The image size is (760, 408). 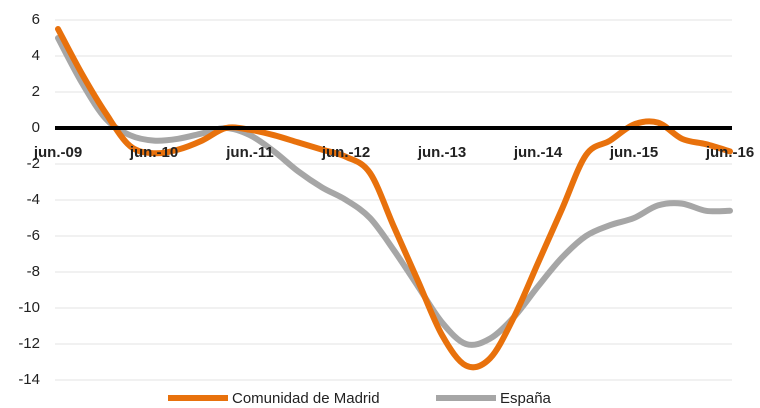 What do you see at coordinates (345, 152) in the screenshot?
I see `x-tick-label: jun.-12` at bounding box center [345, 152].